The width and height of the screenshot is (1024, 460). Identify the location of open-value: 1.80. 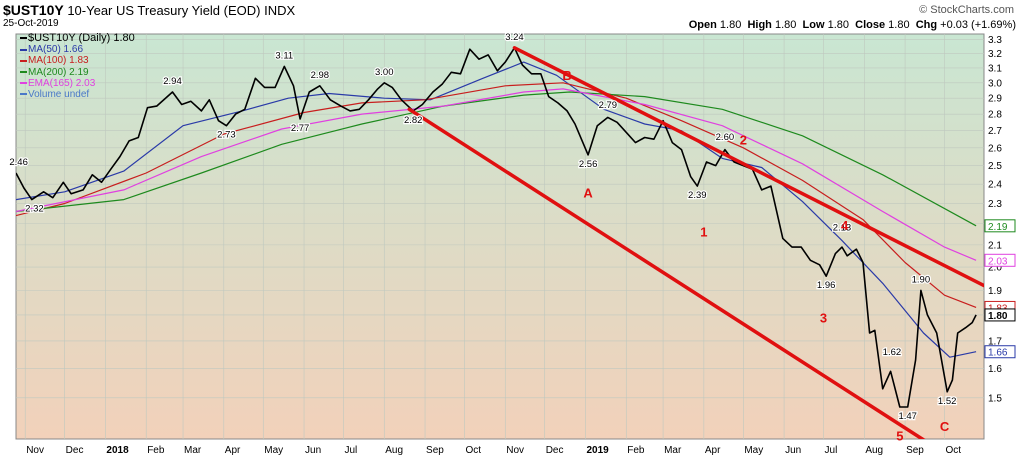
(730, 25).